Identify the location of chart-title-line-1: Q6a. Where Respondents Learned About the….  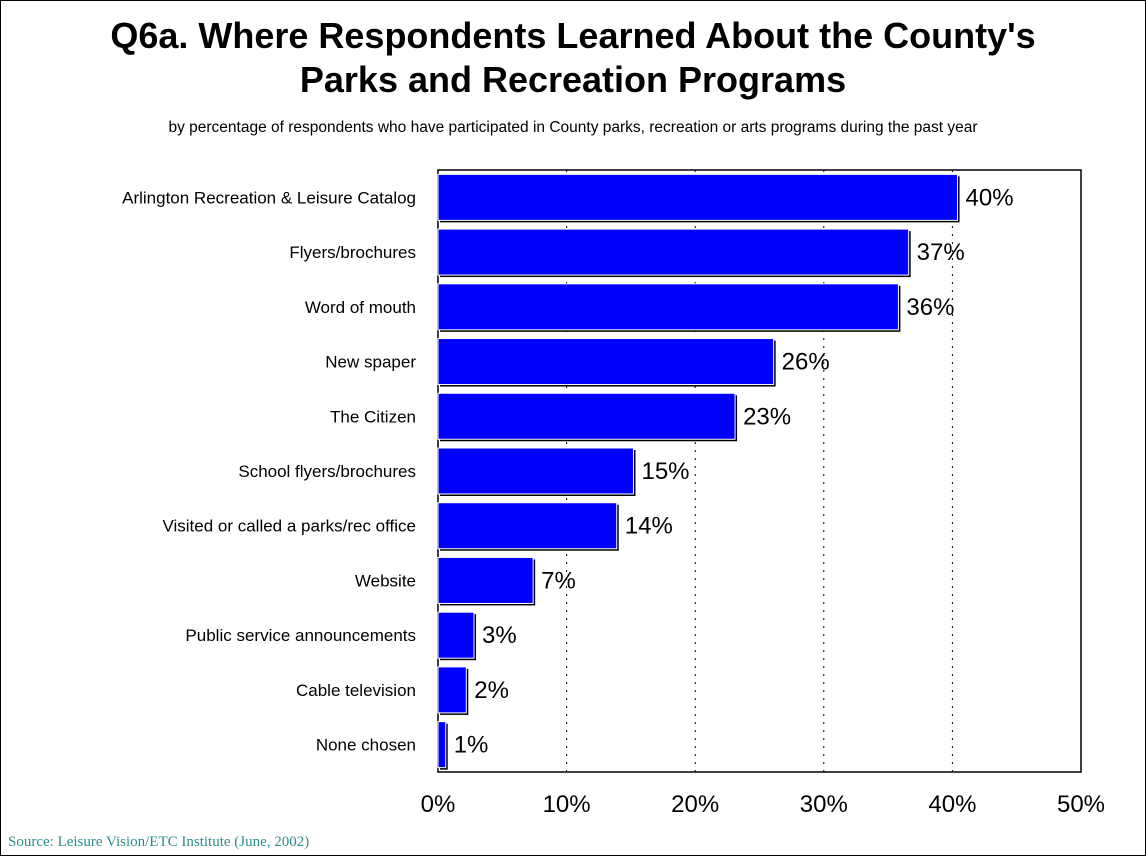
(573, 35).